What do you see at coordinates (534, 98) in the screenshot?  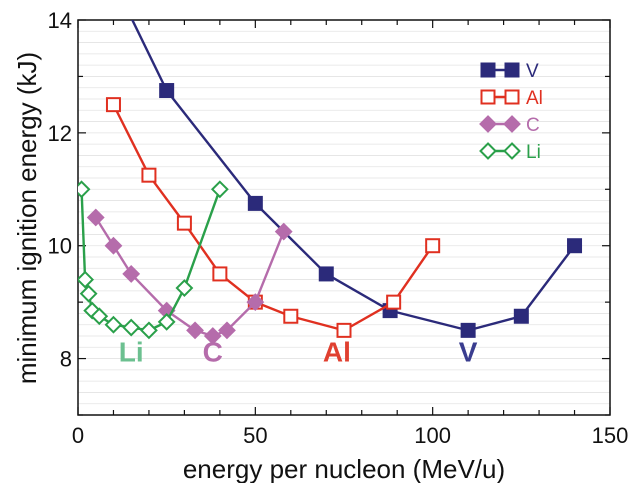 I see `legend-label-al: Al` at bounding box center [534, 98].